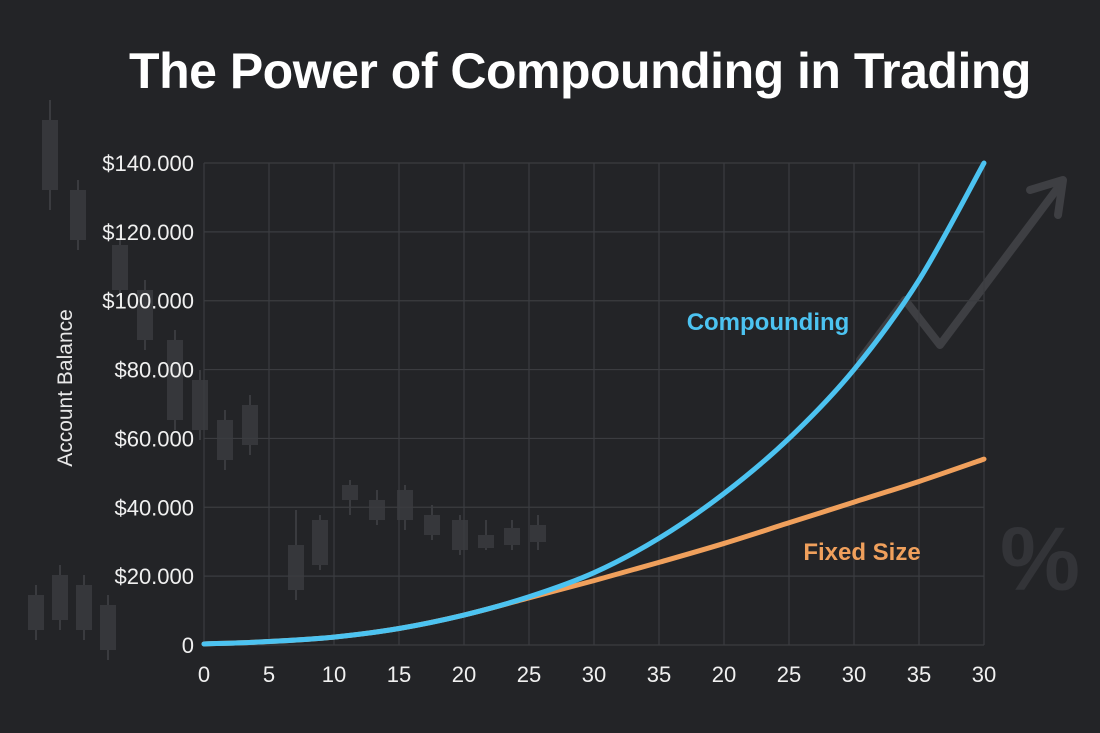 This screenshot has width=1100, height=733. Describe the element at coordinates (154, 438) in the screenshot. I see `y-tick-label: $60.000` at that location.